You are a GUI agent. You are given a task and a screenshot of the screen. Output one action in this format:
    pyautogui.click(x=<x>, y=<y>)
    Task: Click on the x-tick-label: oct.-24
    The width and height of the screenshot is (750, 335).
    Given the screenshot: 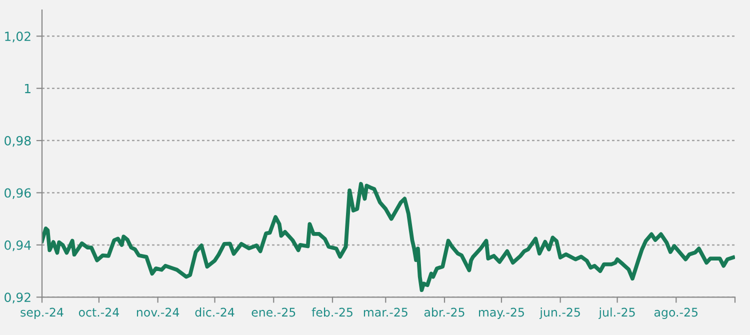 What is the action you would take?
    pyautogui.click(x=98, y=312)
    